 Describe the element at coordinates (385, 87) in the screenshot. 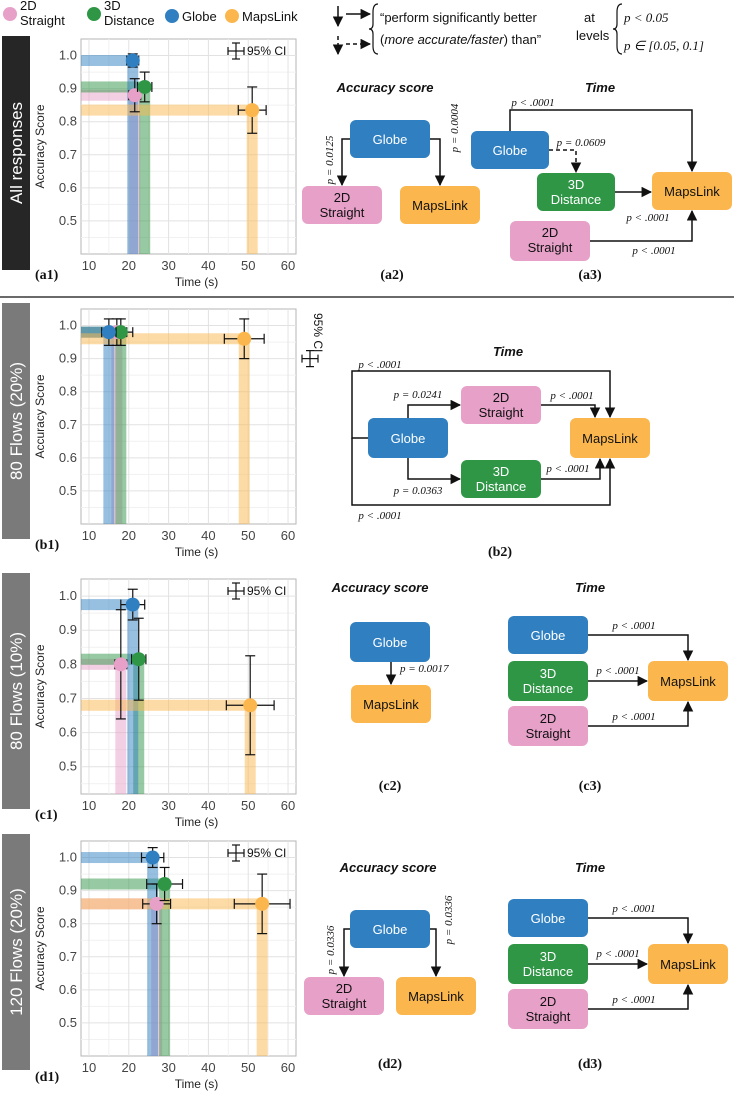

I see `diagram-a2-title: Accuracy score` at that location.